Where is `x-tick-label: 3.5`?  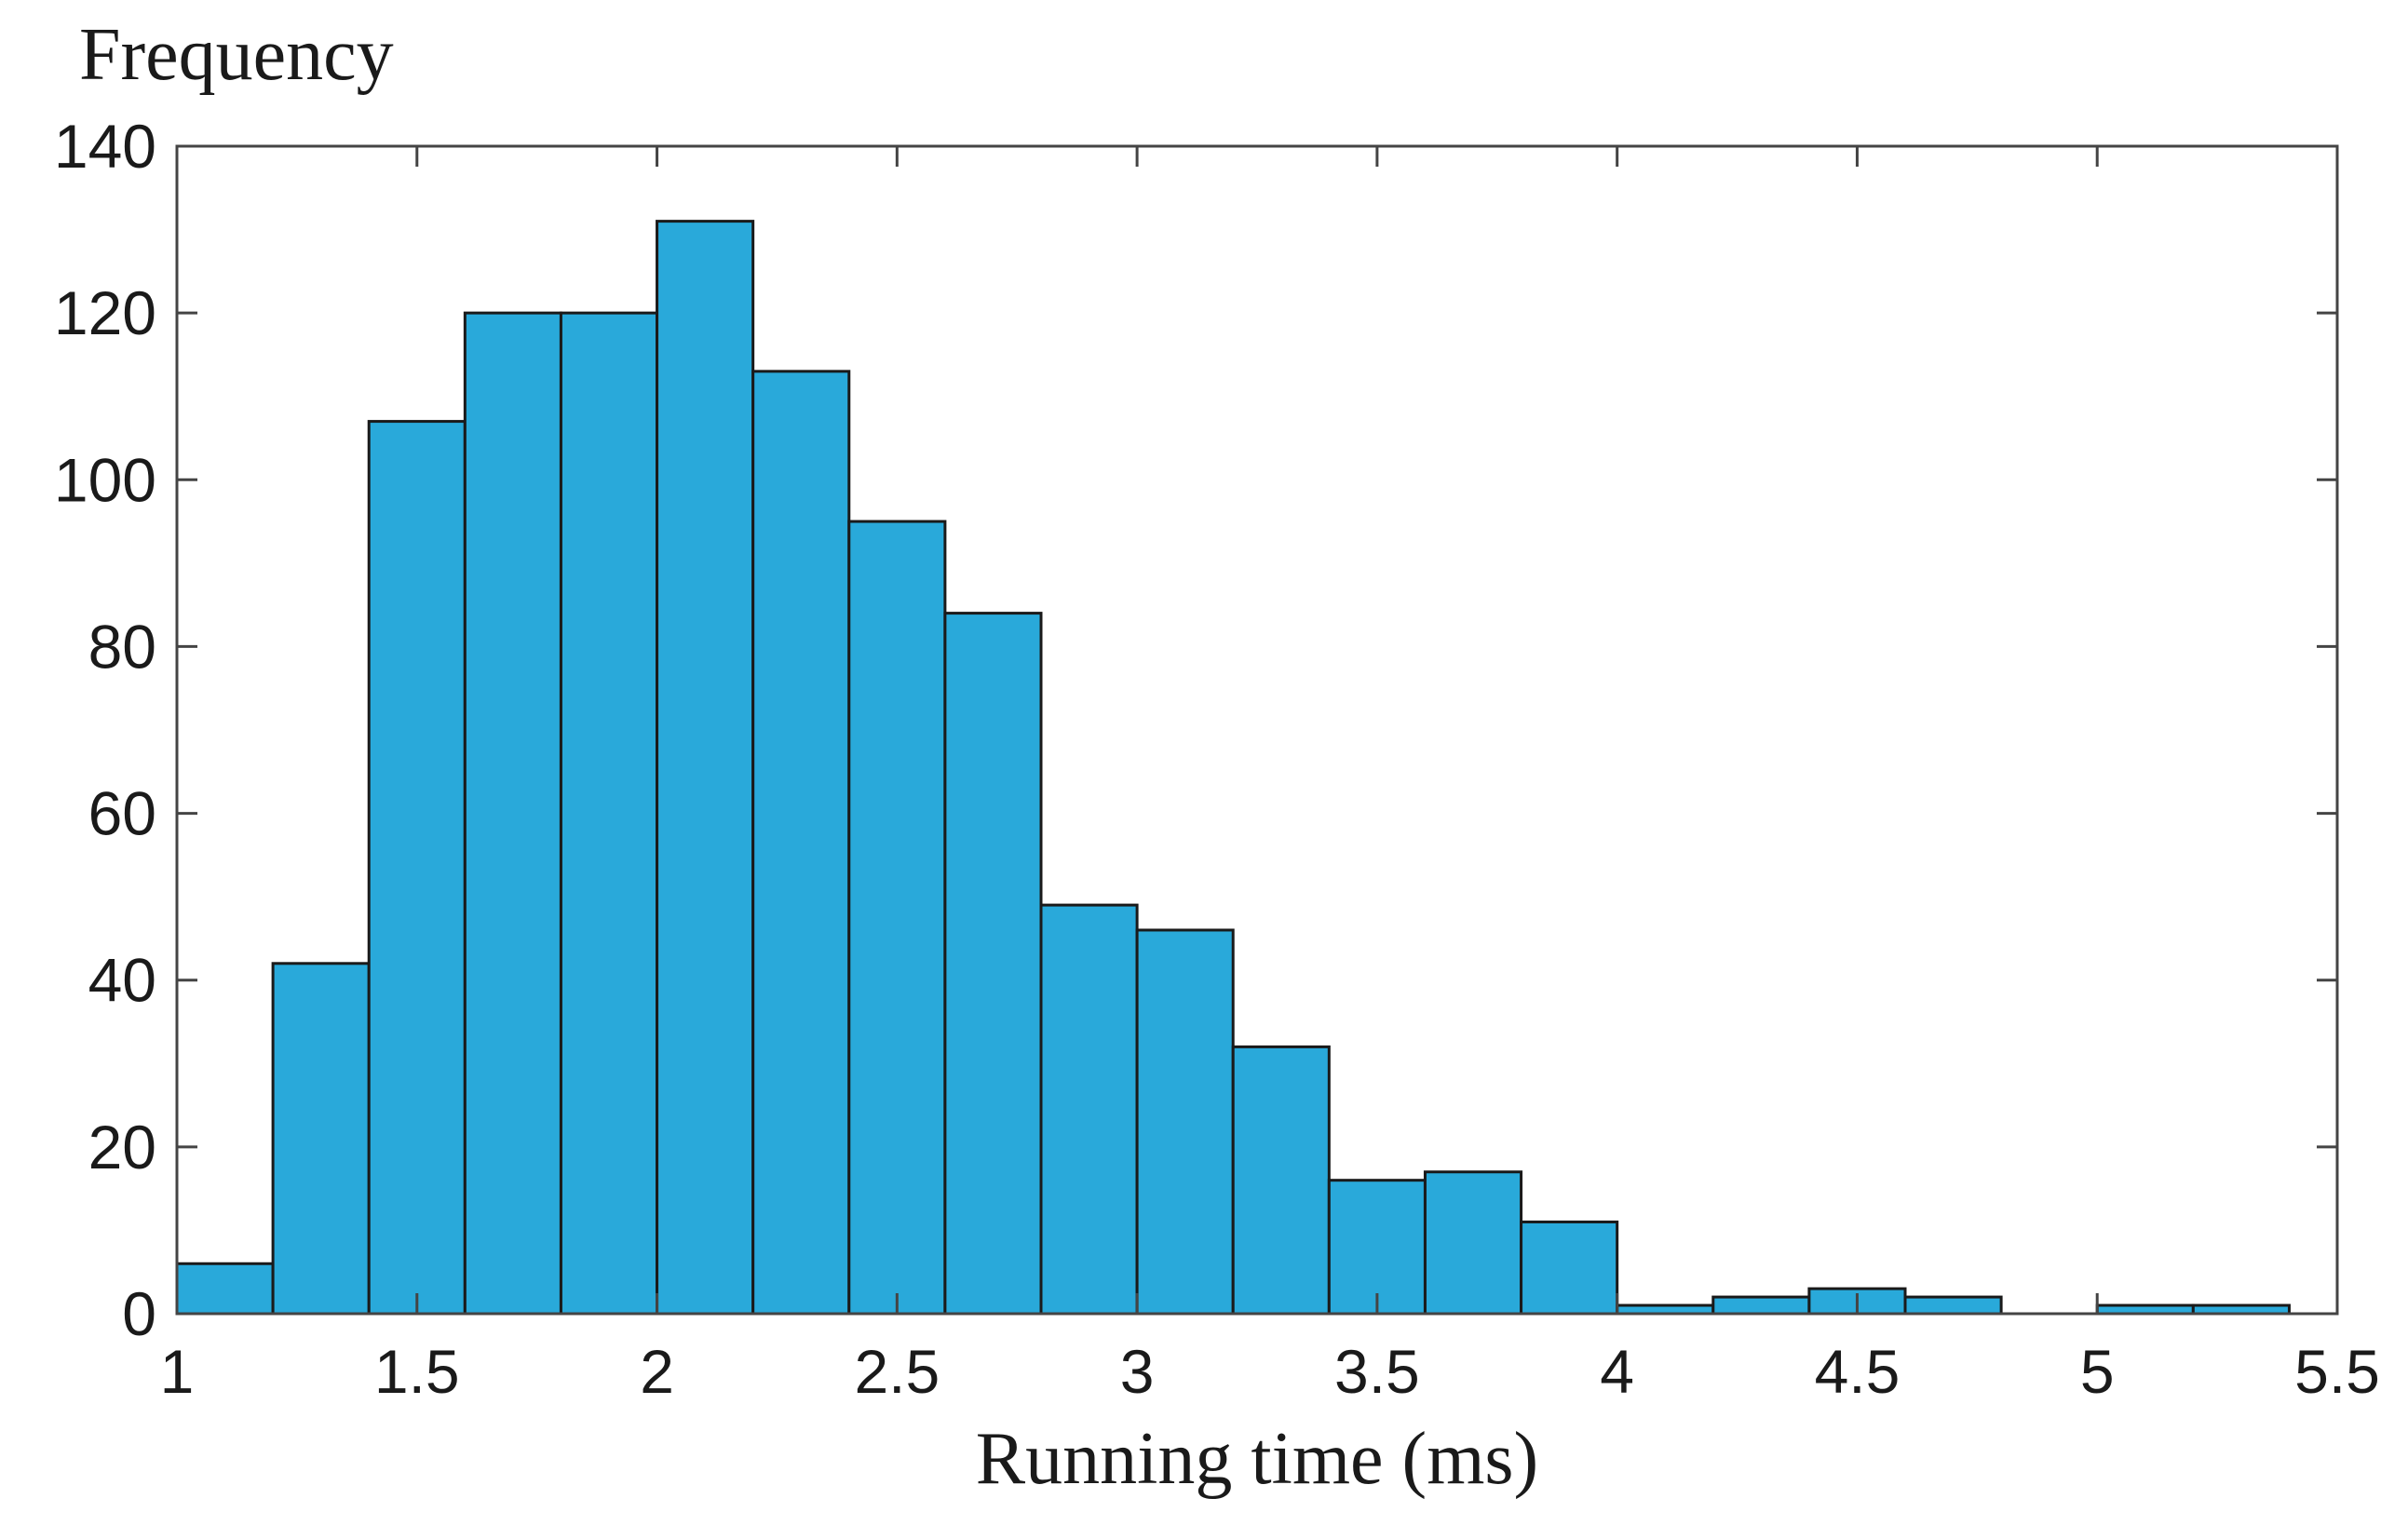 x-tick-label: 3.5 is located at coordinates (1377, 1372).